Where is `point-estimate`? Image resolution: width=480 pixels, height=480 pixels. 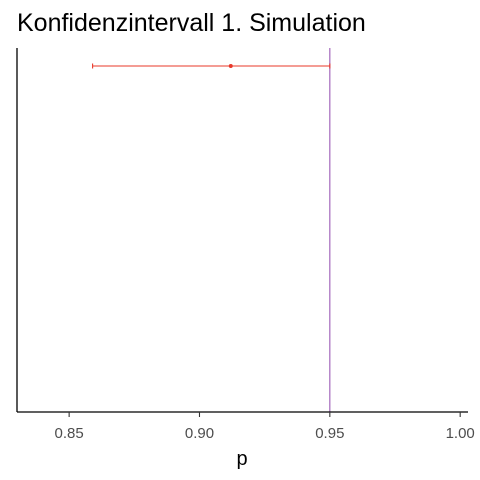 point-estimate is located at coordinates (230, 66).